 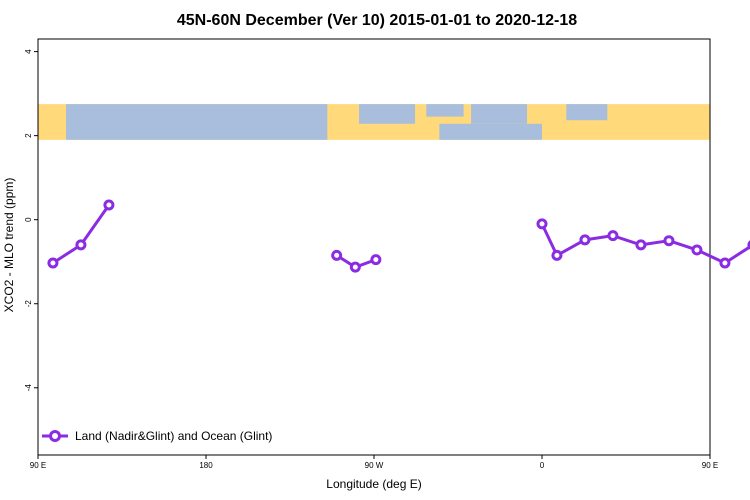 What do you see at coordinates (398, 236) in the screenshot?
I see `series-layer` at bounding box center [398, 236].